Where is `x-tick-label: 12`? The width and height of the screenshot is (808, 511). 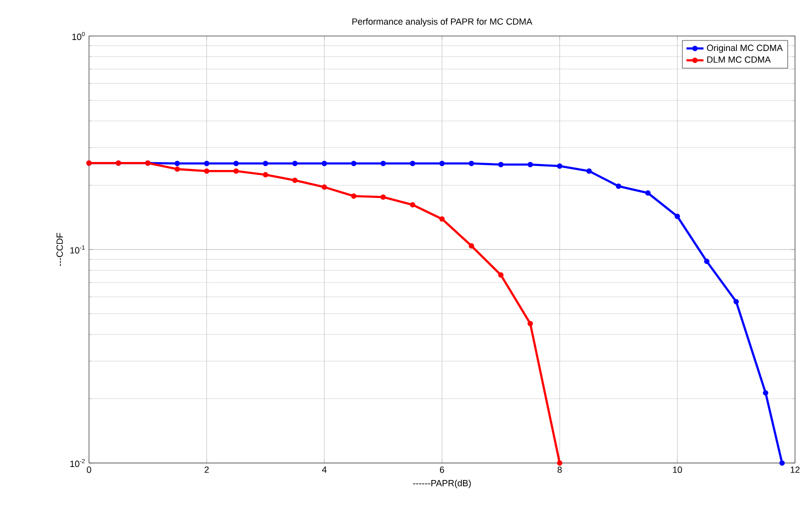
x-tick-label: 12 is located at coordinates (795, 469).